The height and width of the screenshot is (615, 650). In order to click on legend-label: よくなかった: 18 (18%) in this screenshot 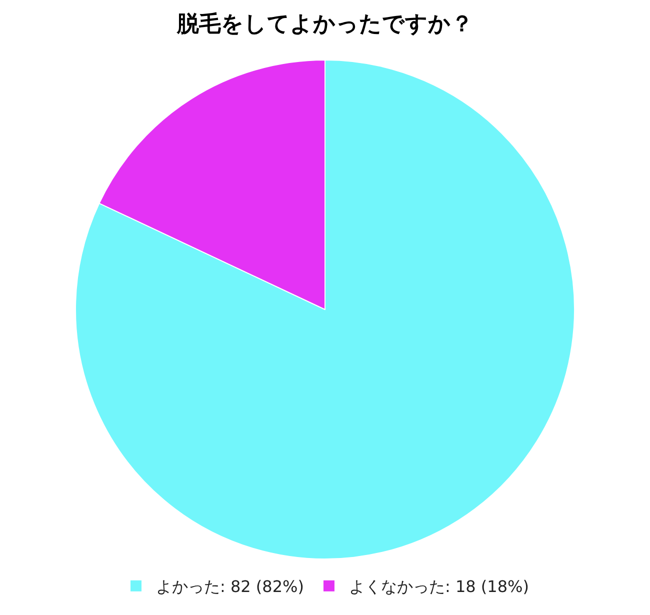, I will do `click(438, 586)`.